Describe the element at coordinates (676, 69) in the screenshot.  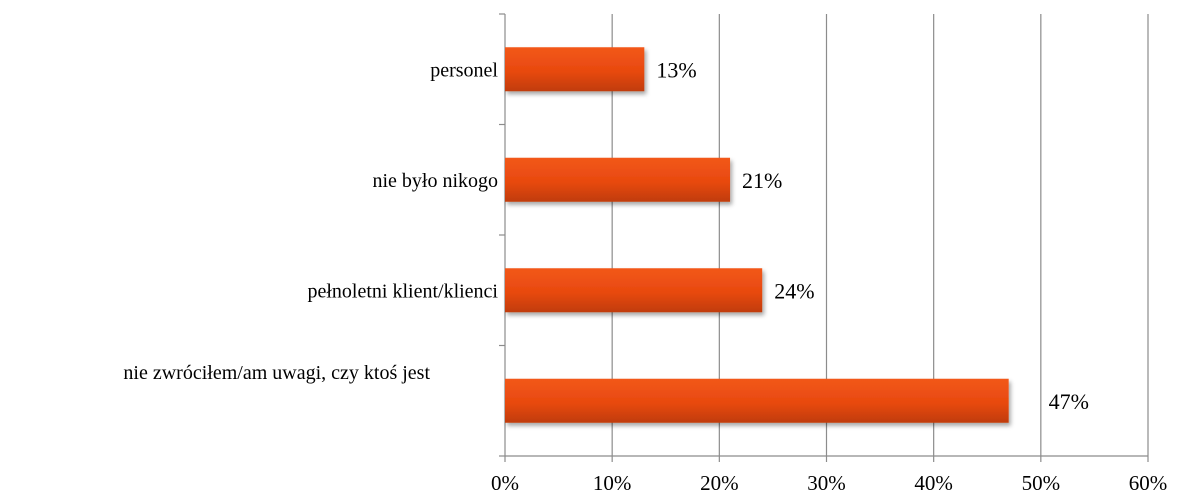
I see `data-label-0: 13%` at that location.